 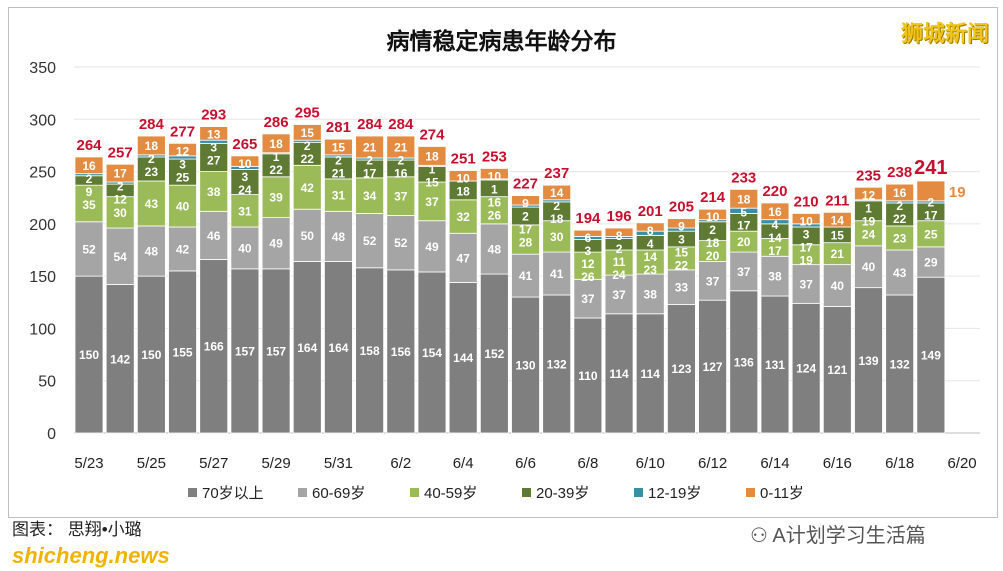 What do you see at coordinates (713, 197) in the screenshot?
I see `total-label: 214` at bounding box center [713, 197].